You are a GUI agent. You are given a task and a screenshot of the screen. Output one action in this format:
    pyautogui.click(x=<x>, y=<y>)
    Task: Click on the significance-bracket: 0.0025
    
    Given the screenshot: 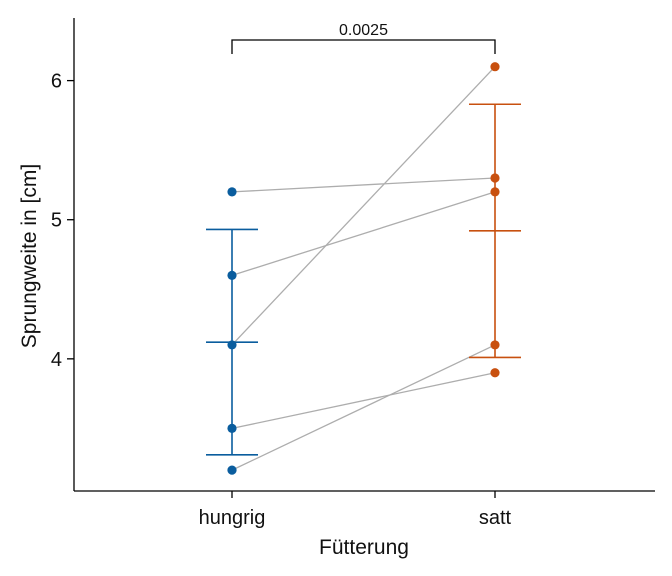 What is the action you would take?
    pyautogui.click(x=363, y=38)
    